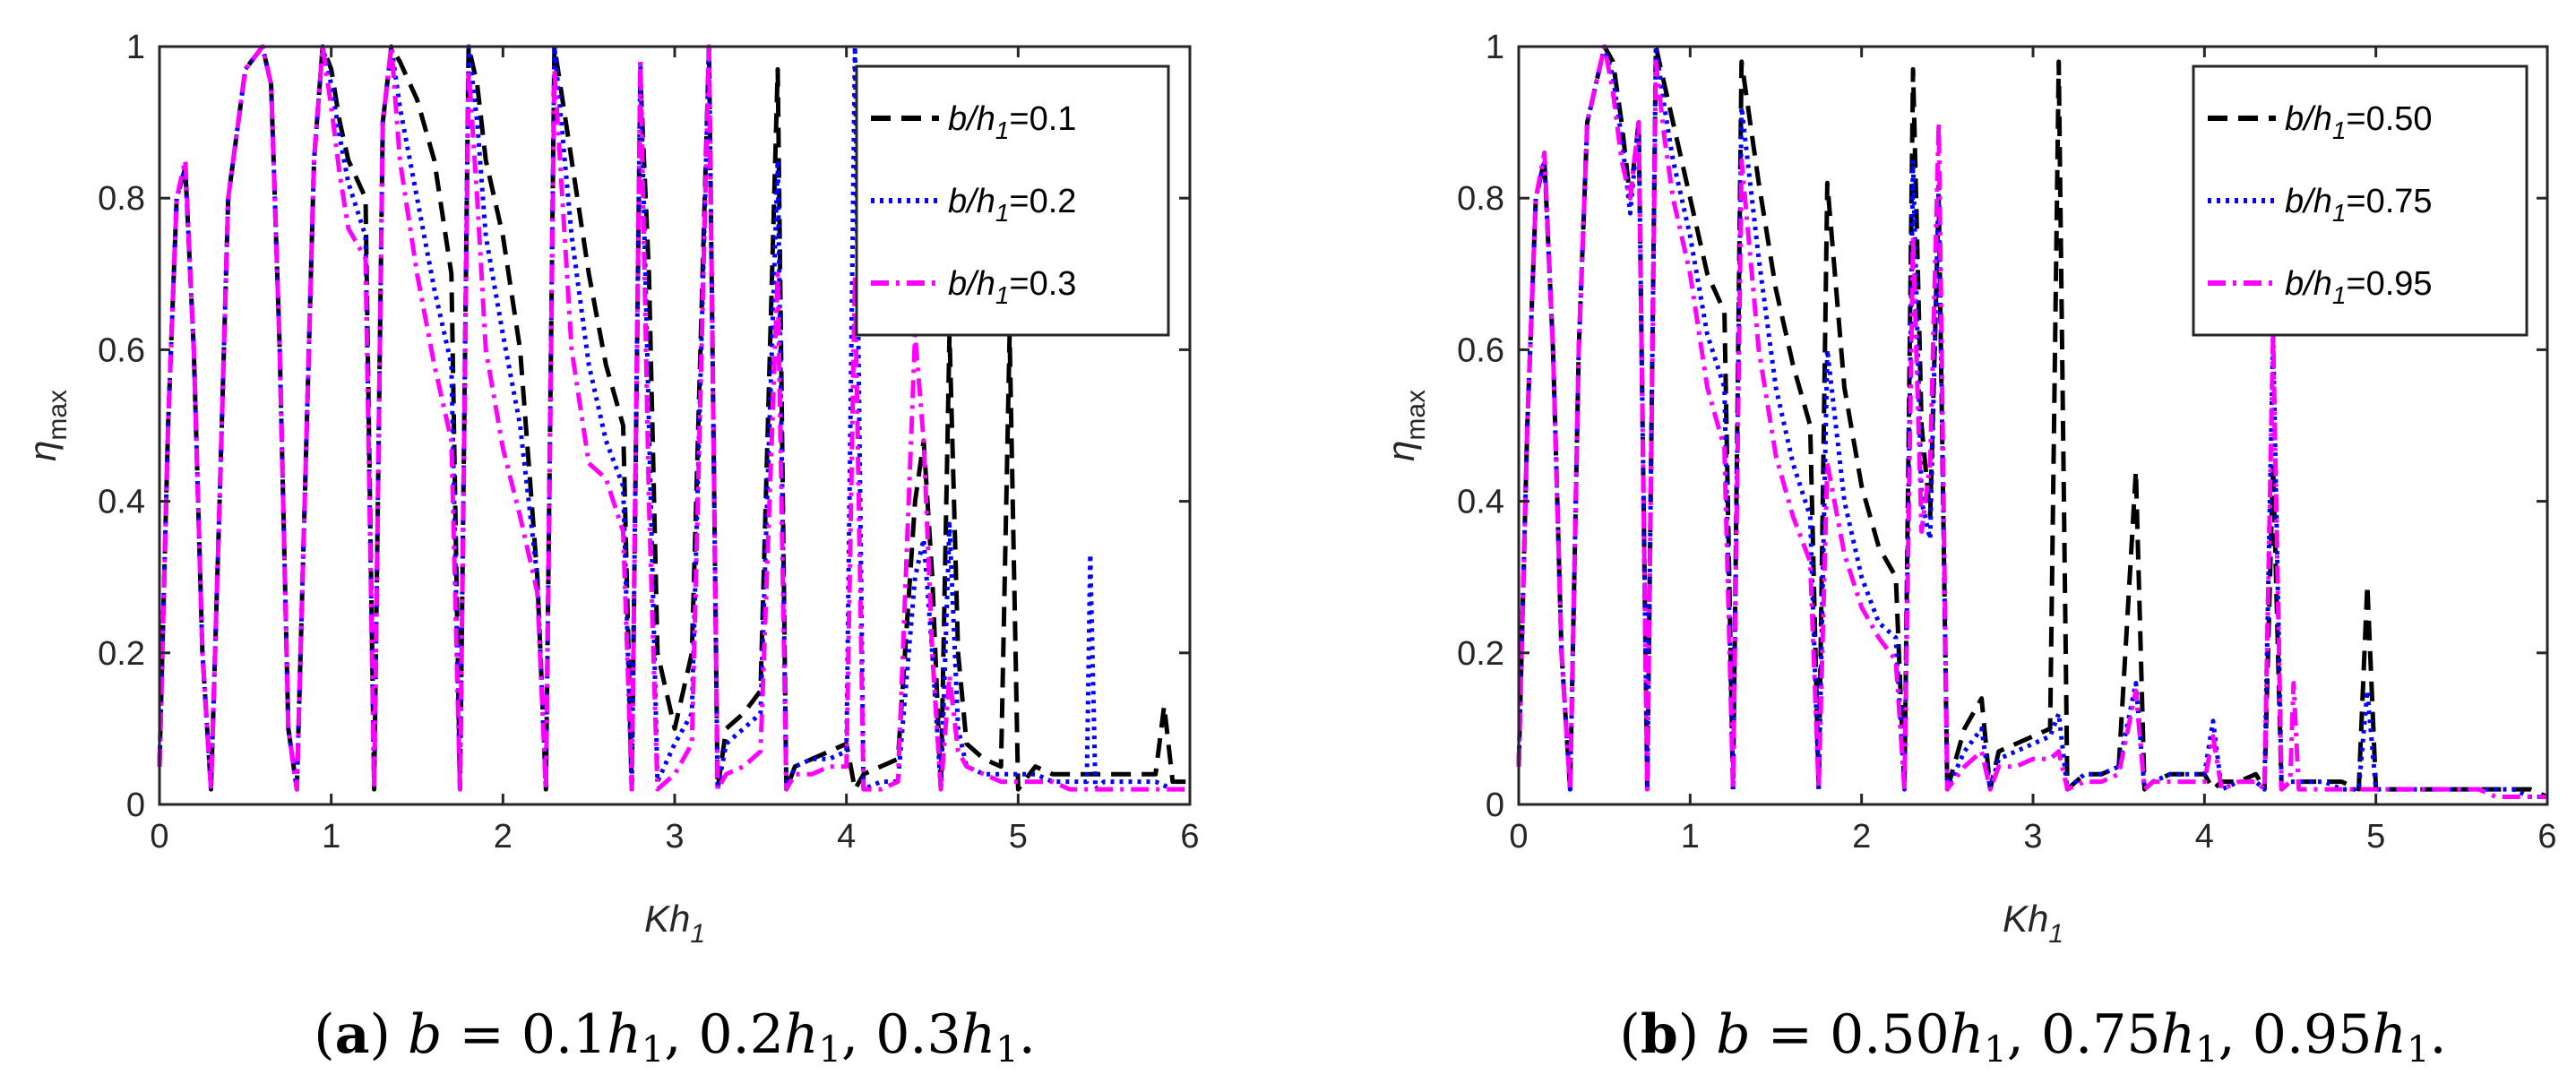 This screenshot has width=2576, height=1092. What do you see at coordinates (1405, 426) in the screenshot?
I see `panel-b-y-axis-label: ηmax` at bounding box center [1405, 426].